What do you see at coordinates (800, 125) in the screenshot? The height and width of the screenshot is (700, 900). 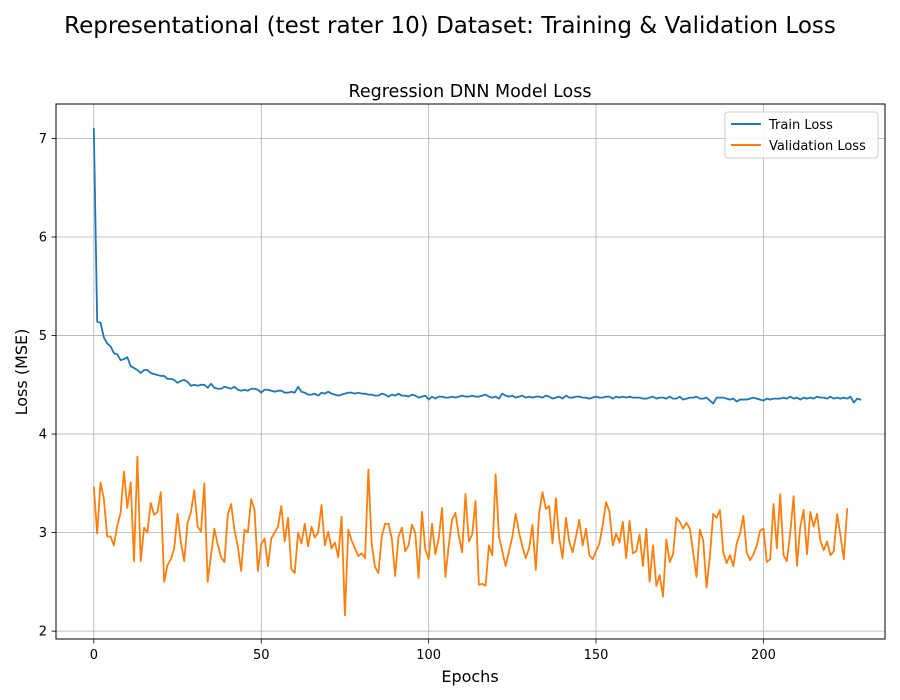 I see `legend-label-train-loss: Train Loss` at bounding box center [800, 125].